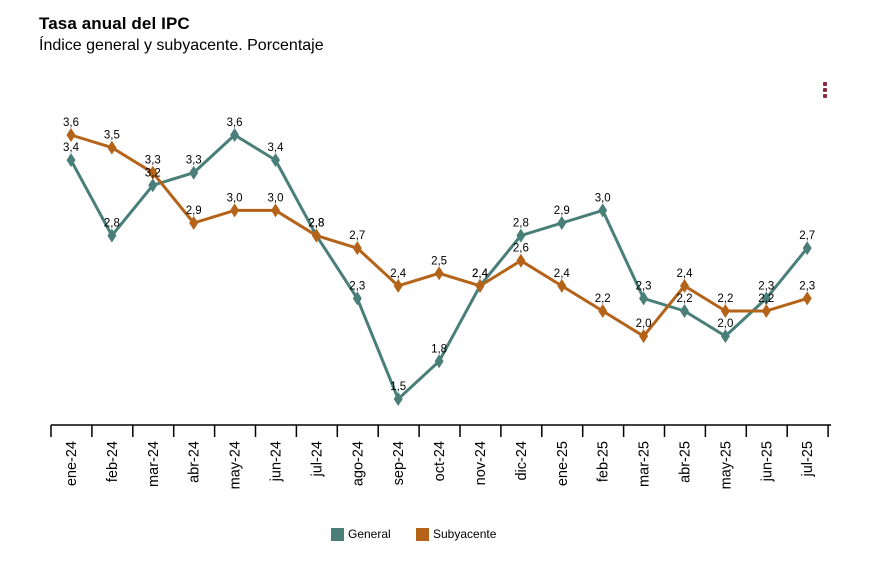 The height and width of the screenshot is (566, 886). Describe the element at coordinates (603, 198) in the screenshot. I see `data-label-general: 3,0` at that location.